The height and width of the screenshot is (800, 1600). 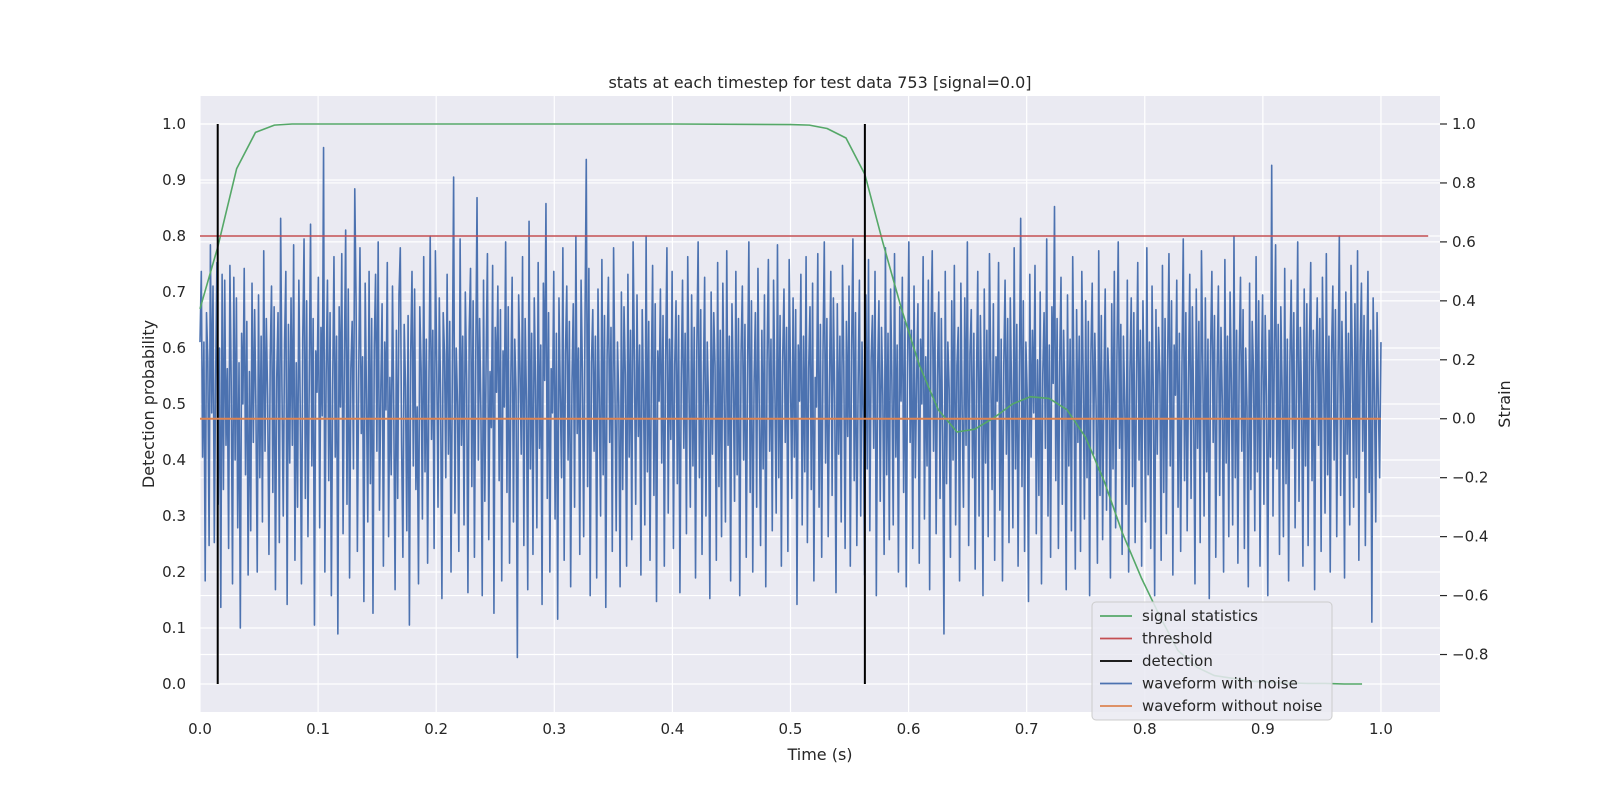 What do you see at coordinates (909, 729) in the screenshot?
I see `x-tick-label: 0.6` at bounding box center [909, 729].